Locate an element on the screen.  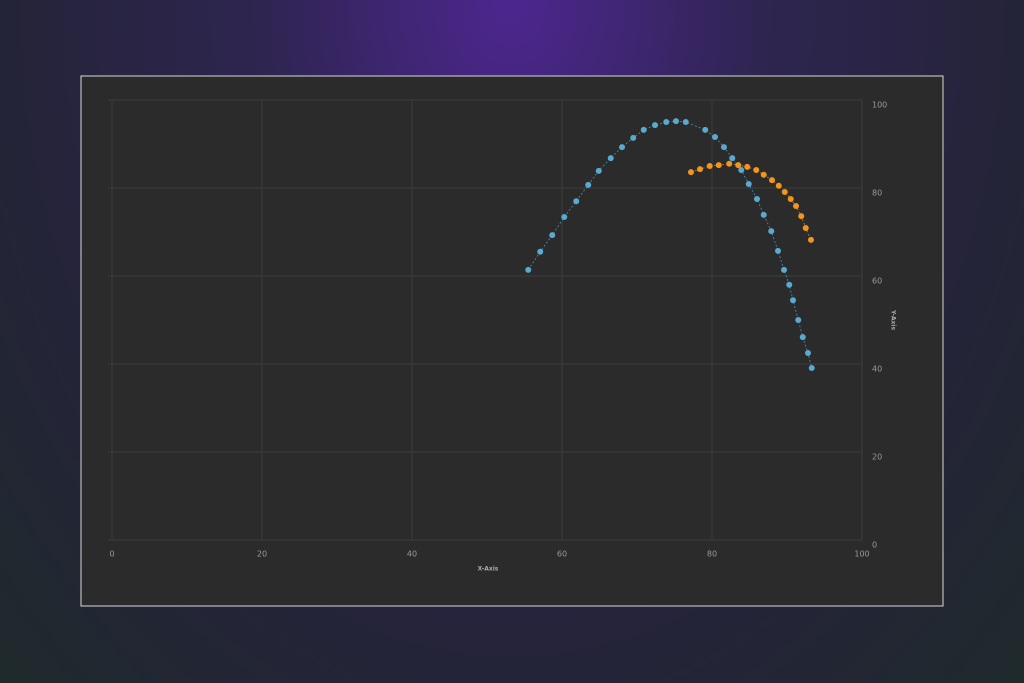
y-tick-label: 100 is located at coordinates (879, 105).